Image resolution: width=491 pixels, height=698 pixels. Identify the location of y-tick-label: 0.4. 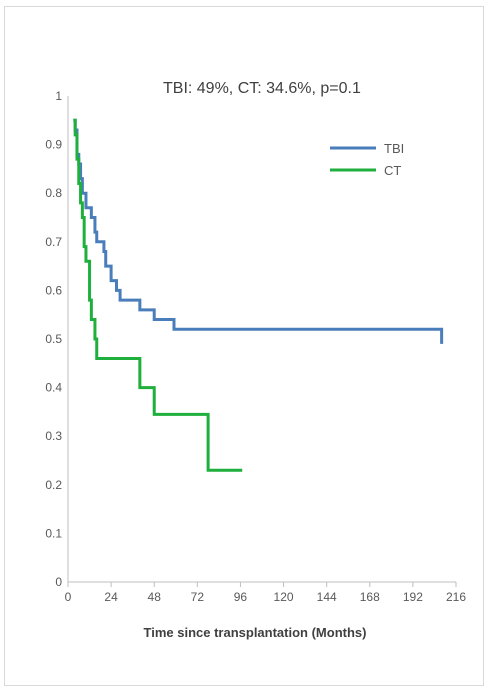
(53, 388).